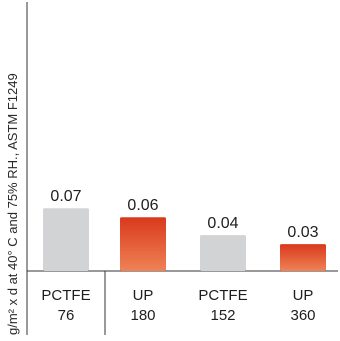 This screenshot has height=341, width=340. Describe the element at coordinates (184, 214) in the screenshot. I see `value-labels-group: 0.07 0.06 0.04 0.03` at that location.